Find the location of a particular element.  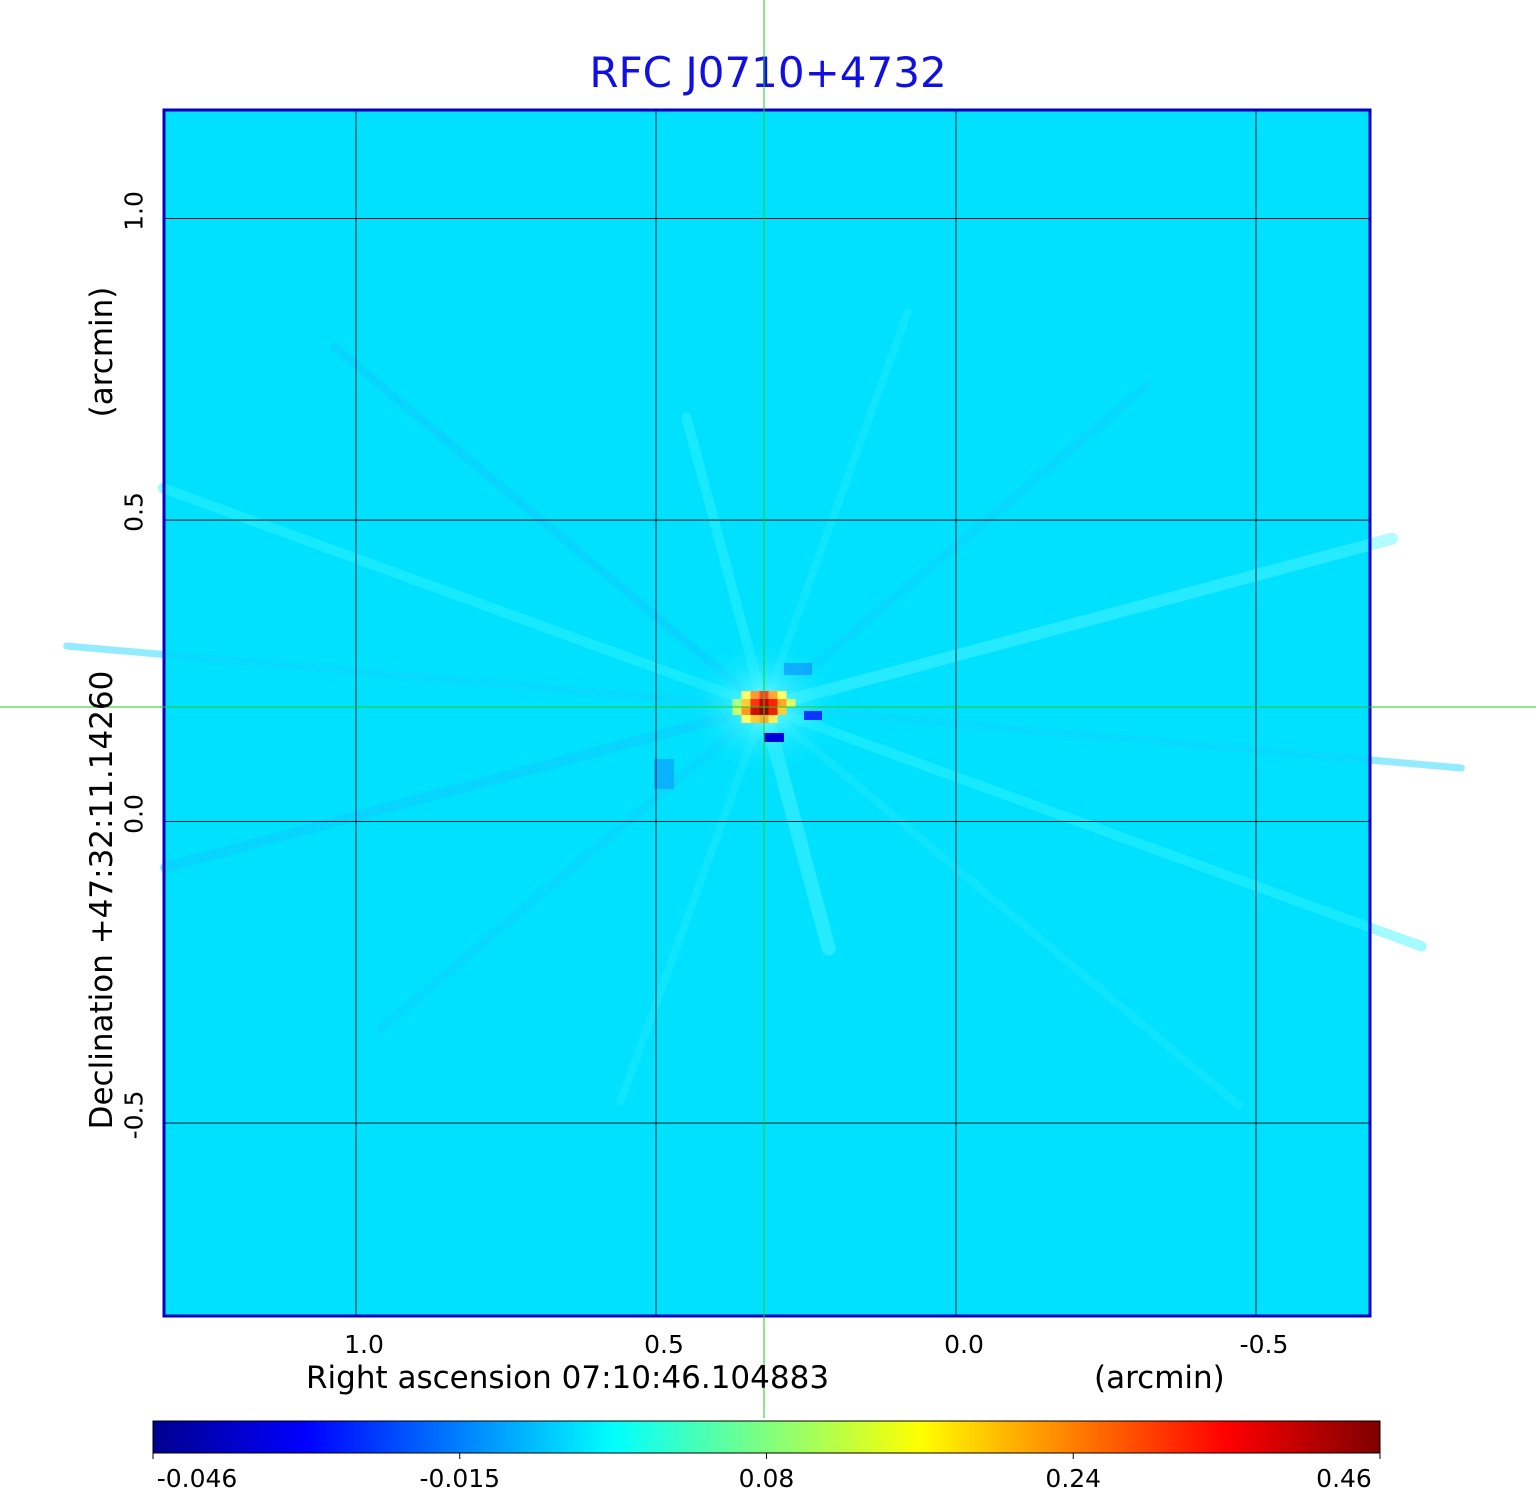

y-tick-label: -0.5 is located at coordinates (134, 1115).